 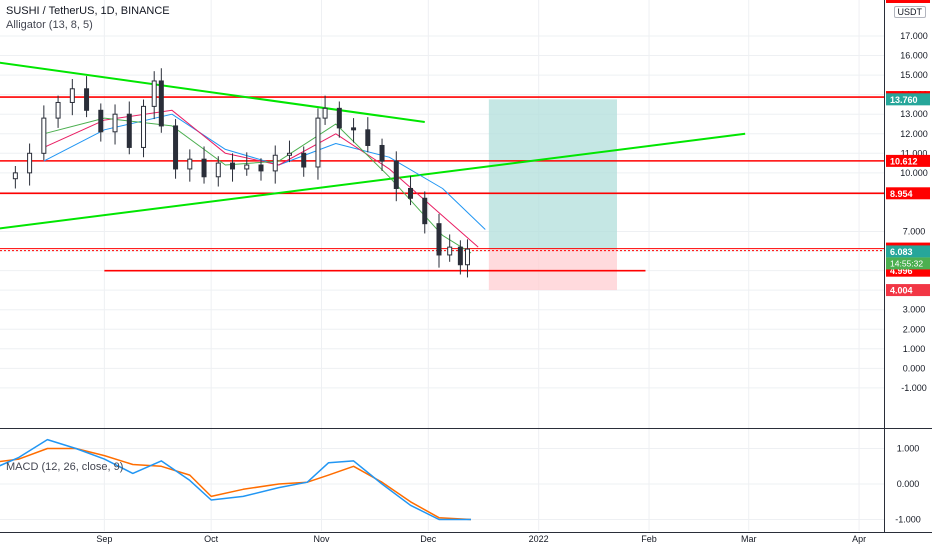 What do you see at coordinates (901, 194) in the screenshot?
I see `price-tag-text: 8.954` at bounding box center [901, 194].